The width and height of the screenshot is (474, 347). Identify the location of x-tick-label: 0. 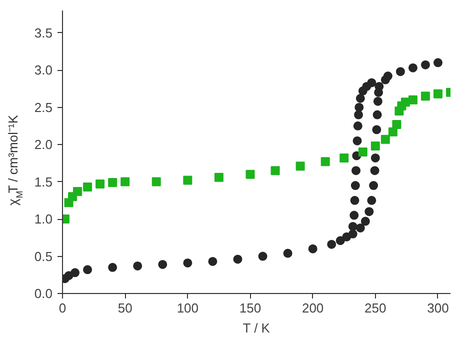
(62, 308).